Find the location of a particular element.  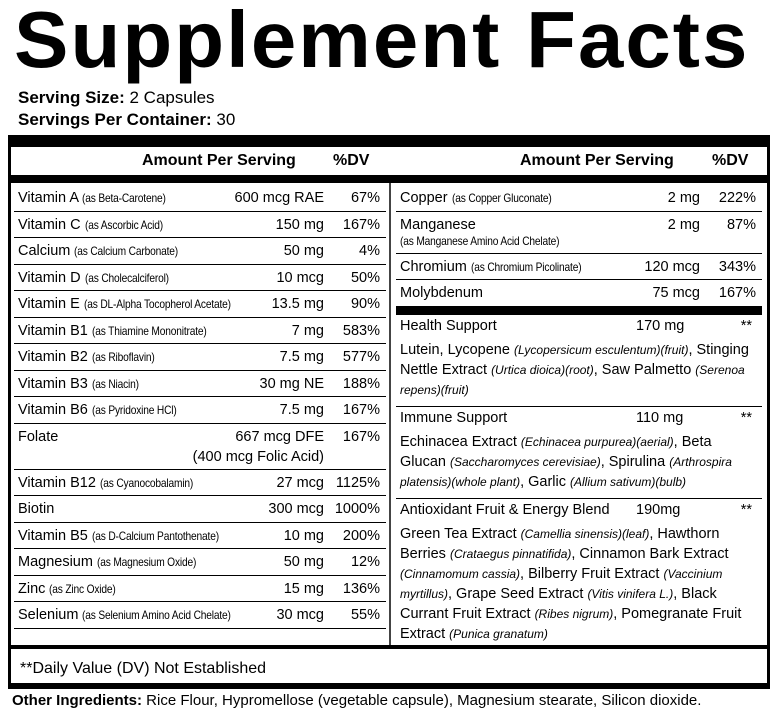

nutrient-source: (as Copper Gluconate) is located at coordinates (501, 198).